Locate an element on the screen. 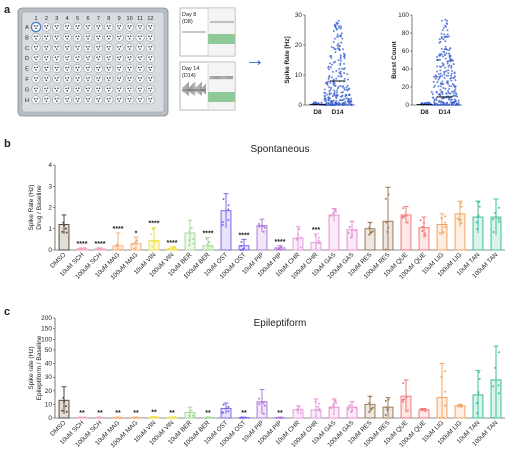 This screenshot has height=473, width=513. y-tick-label: 50 is located at coordinates (49, 350).